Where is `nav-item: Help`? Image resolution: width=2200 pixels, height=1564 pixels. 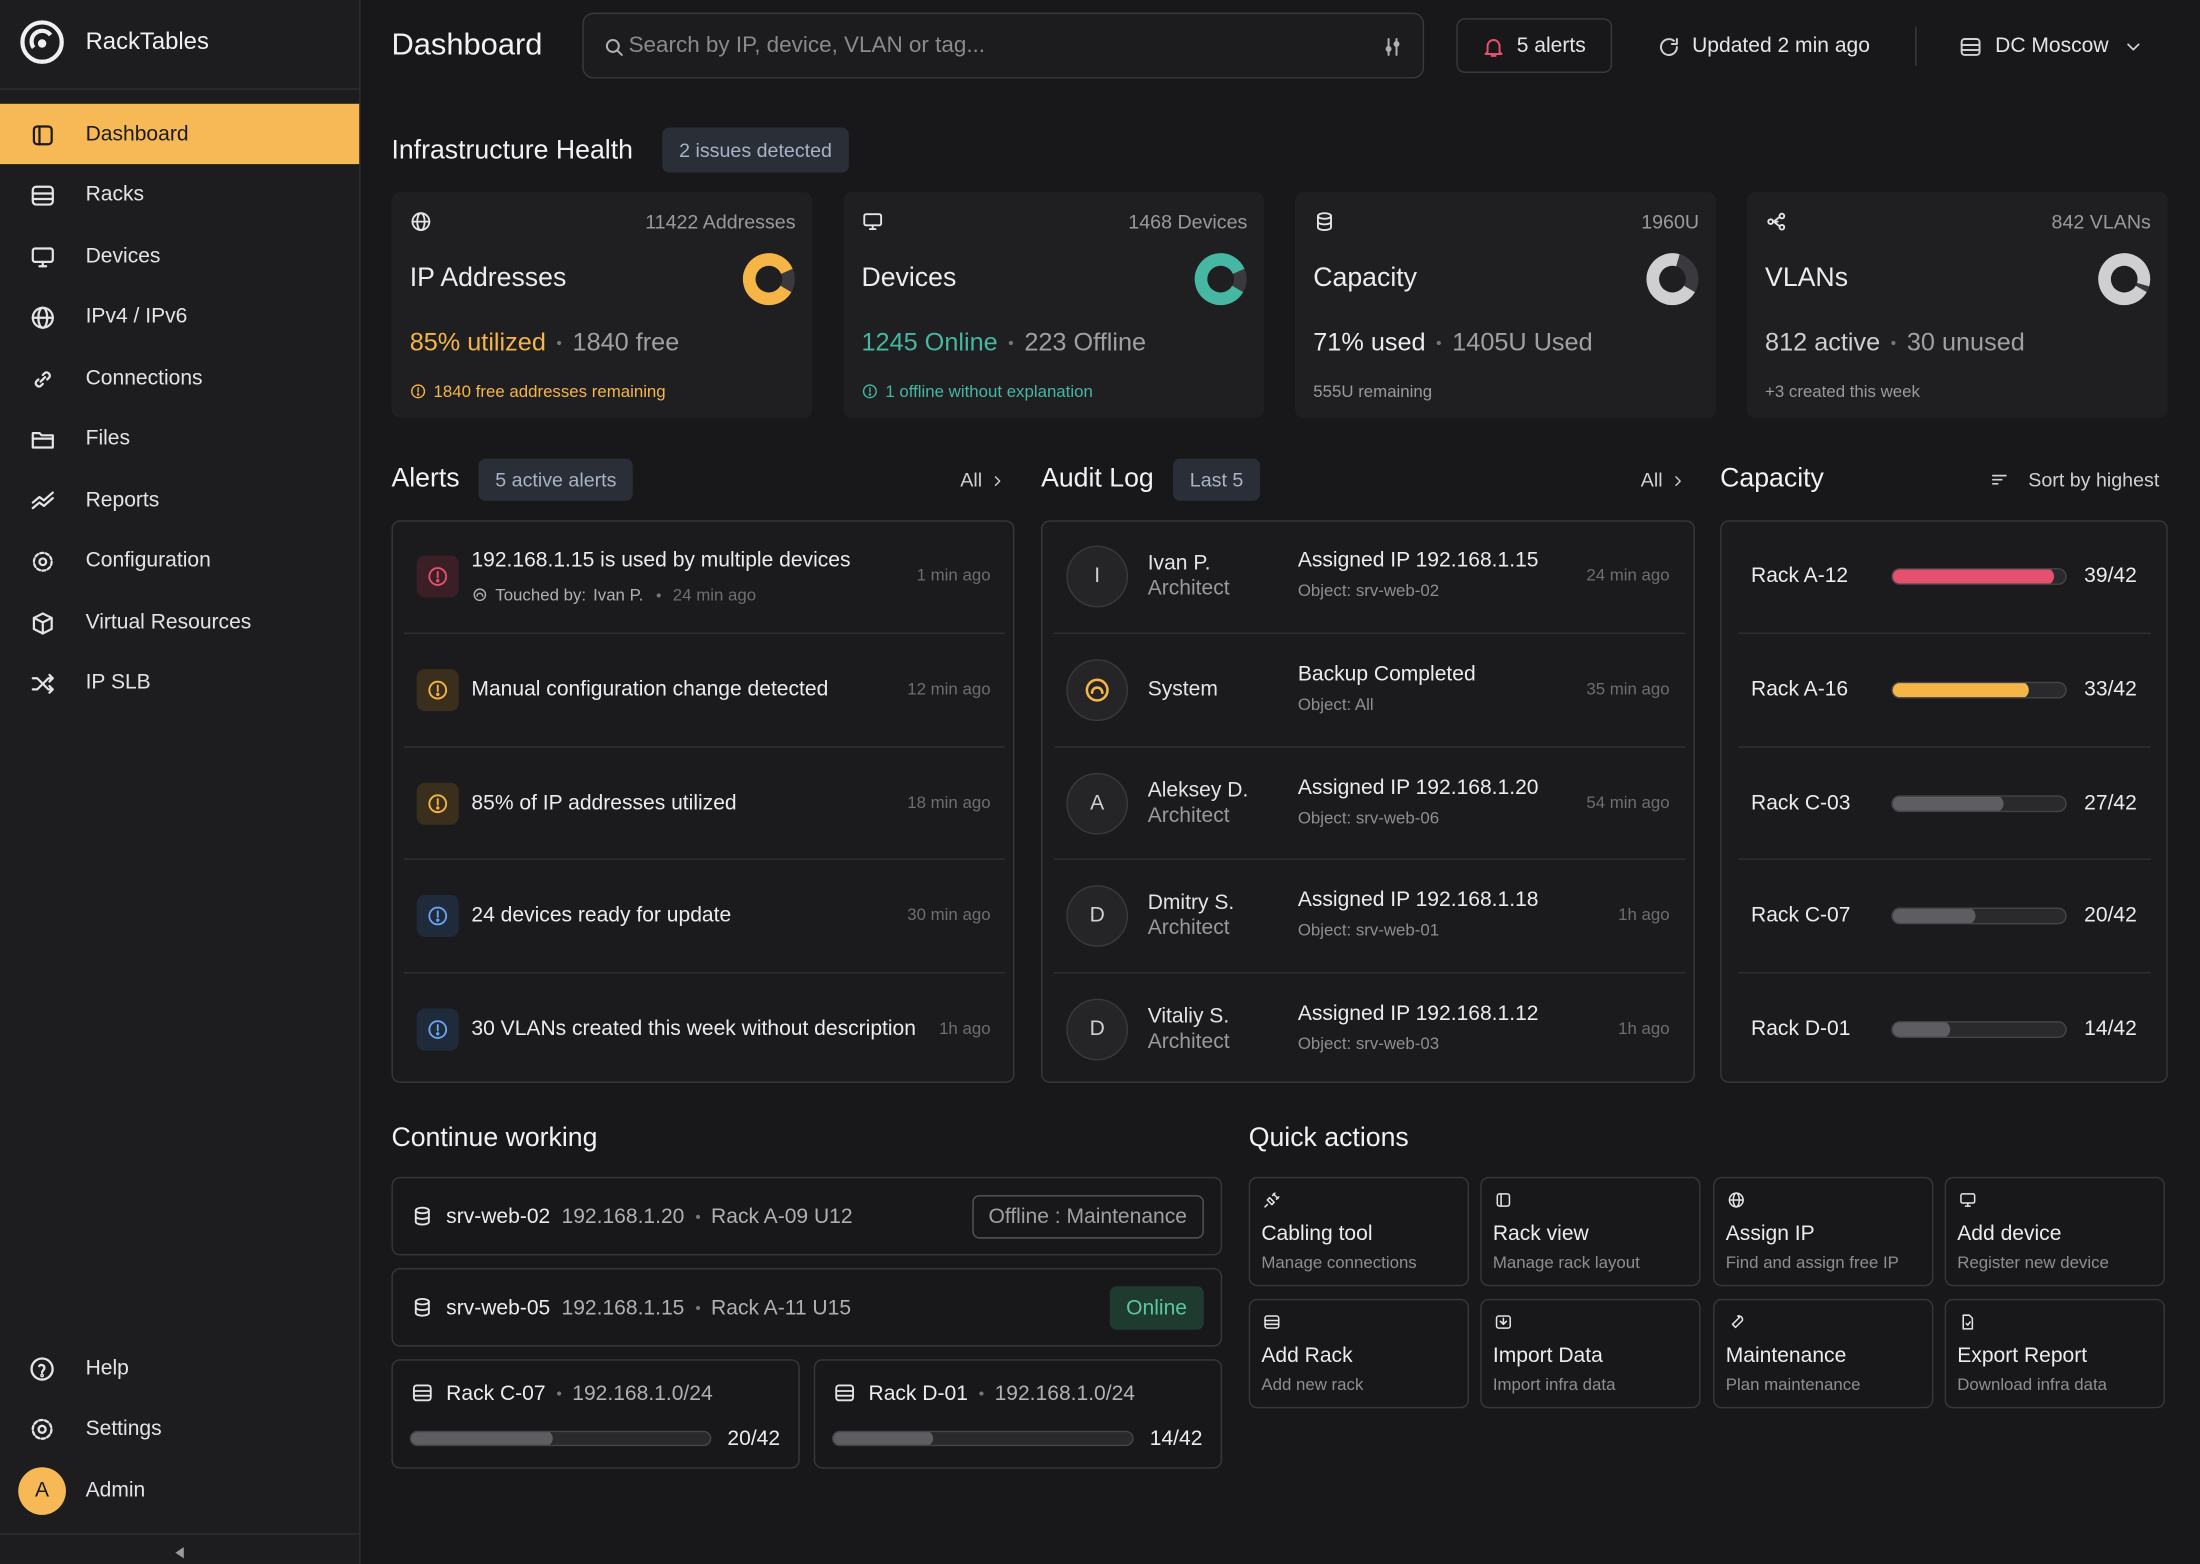
nav-item: Help is located at coordinates (107, 1368).